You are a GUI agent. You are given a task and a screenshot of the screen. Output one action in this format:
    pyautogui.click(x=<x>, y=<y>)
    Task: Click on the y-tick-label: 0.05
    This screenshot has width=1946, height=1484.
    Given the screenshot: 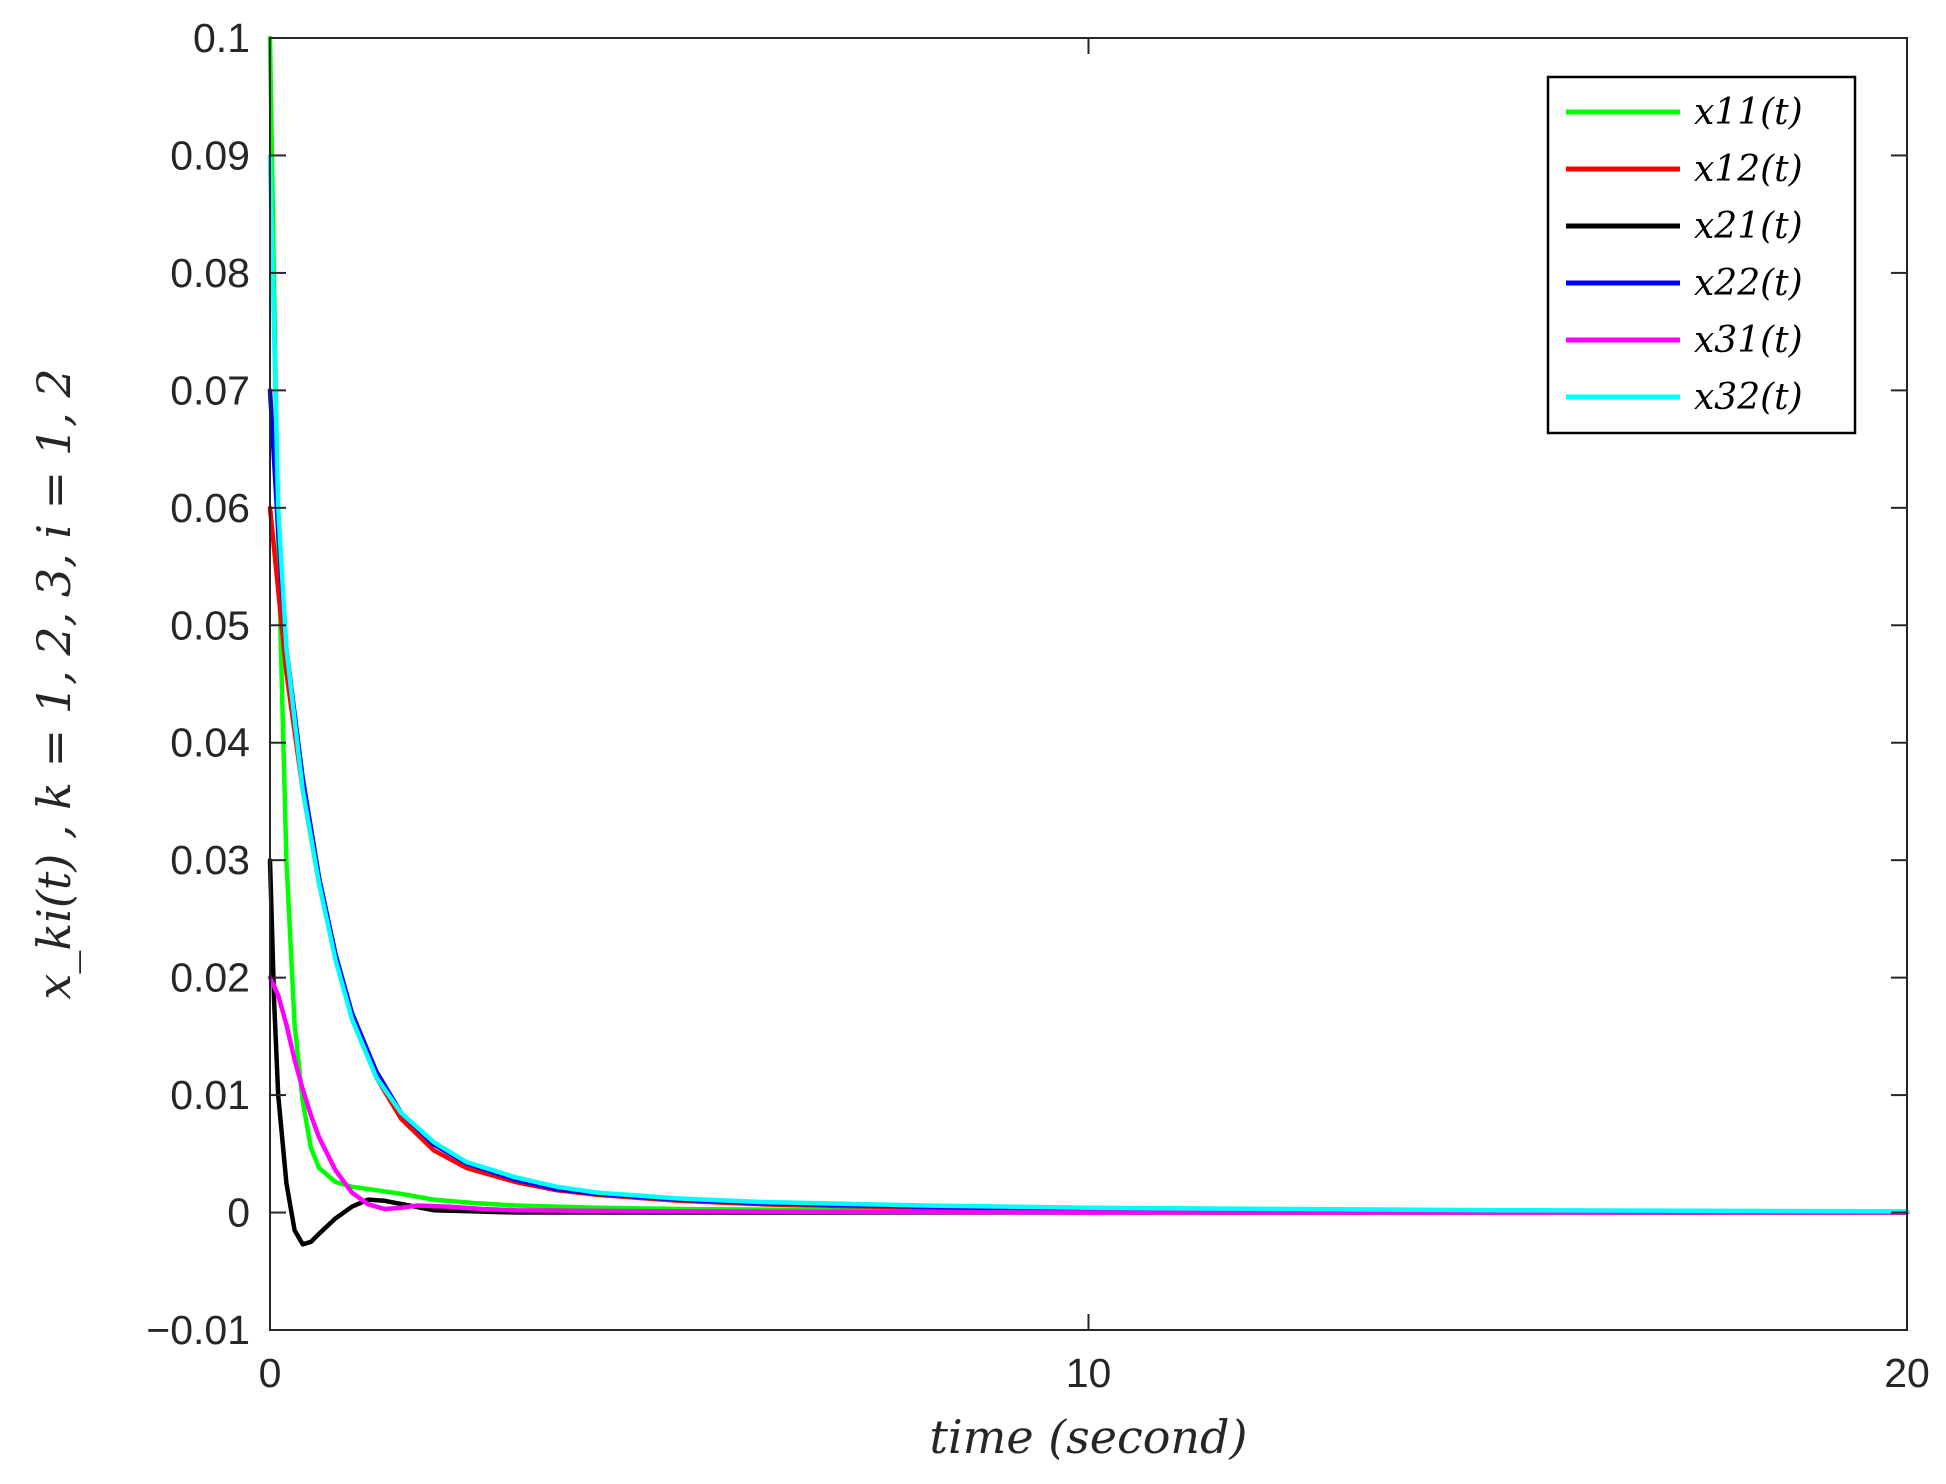 What is the action you would take?
    pyautogui.click(x=210, y=625)
    